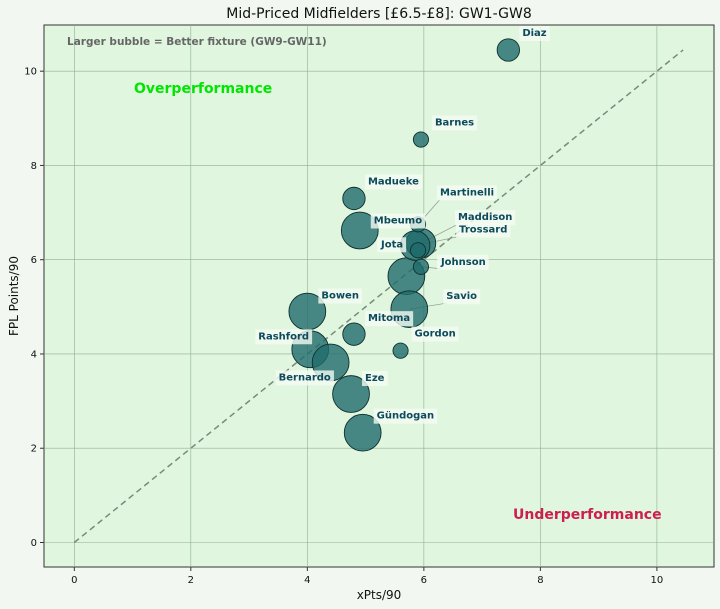 Image resolution: width=720 pixels, height=609 pixels. I want to click on x-tick-label: 10, so click(657, 580).